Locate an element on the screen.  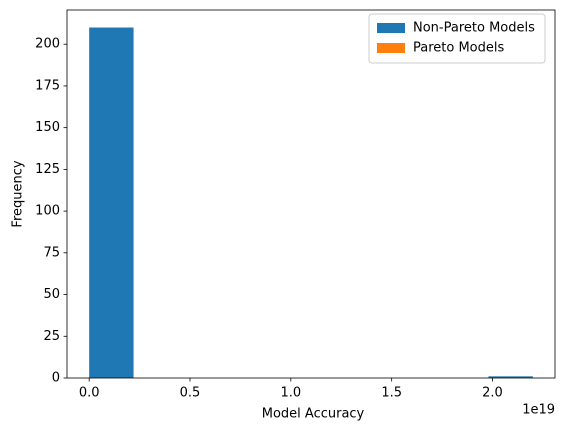
y-tick-label: 75 is located at coordinates (51, 252).